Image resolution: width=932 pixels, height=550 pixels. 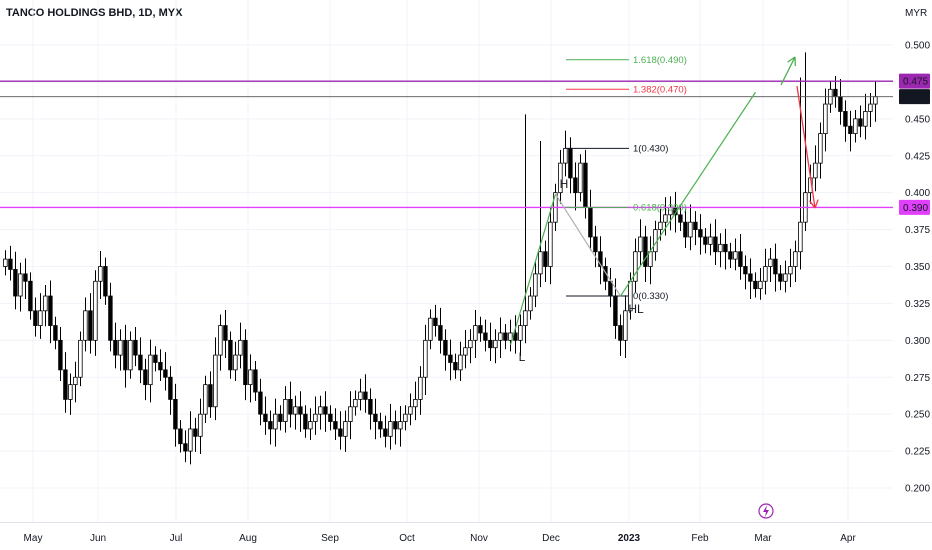 I want to click on pivot-label: HL, so click(x=636, y=309).